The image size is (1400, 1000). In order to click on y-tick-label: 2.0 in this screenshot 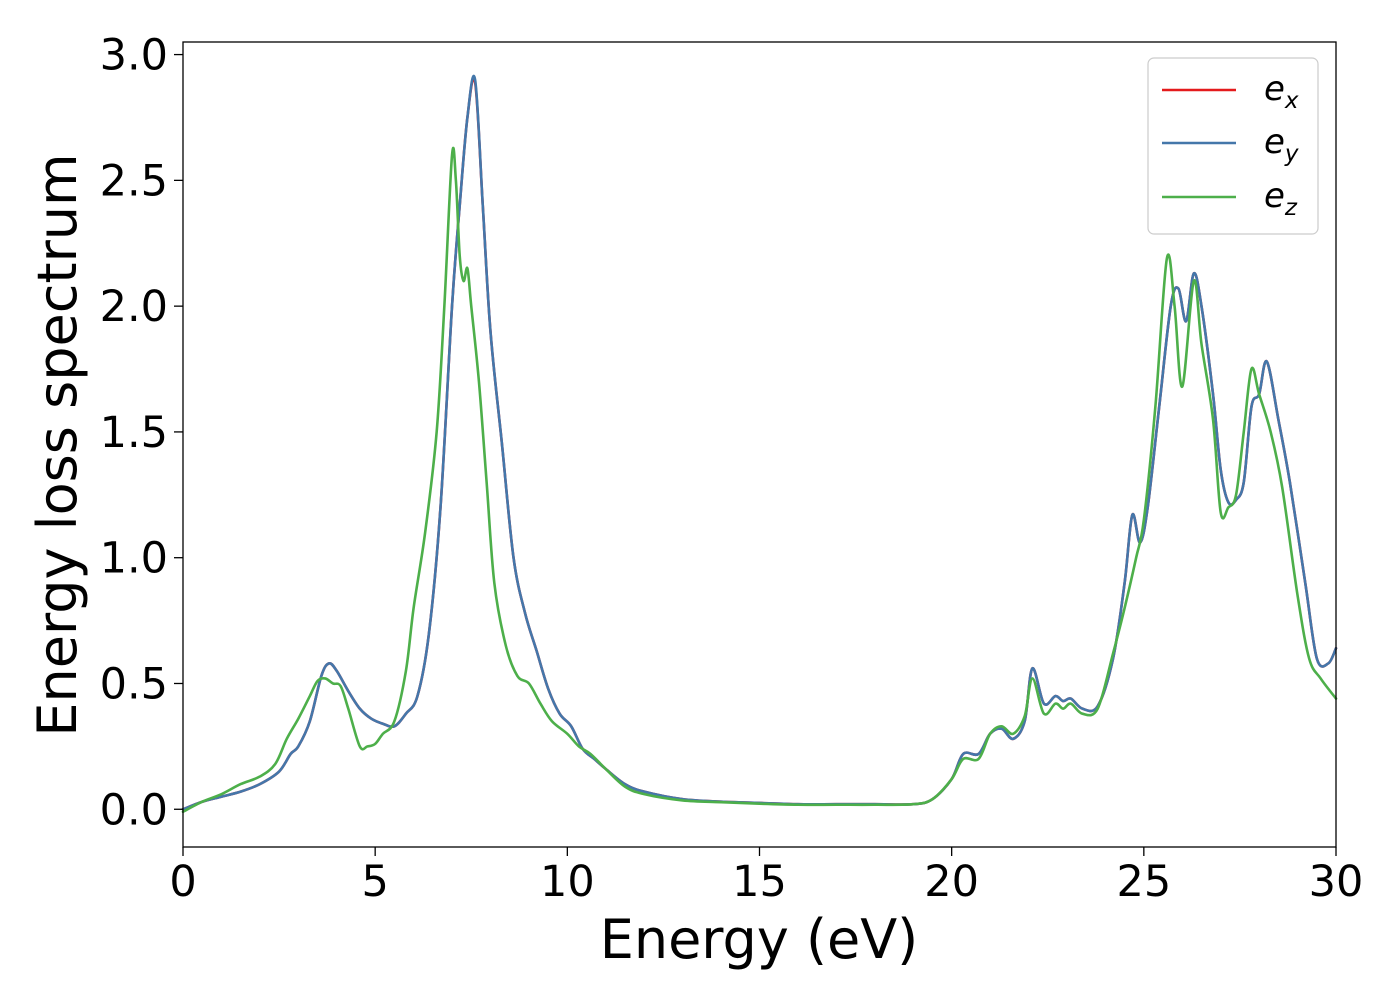, I will do `click(134, 307)`.